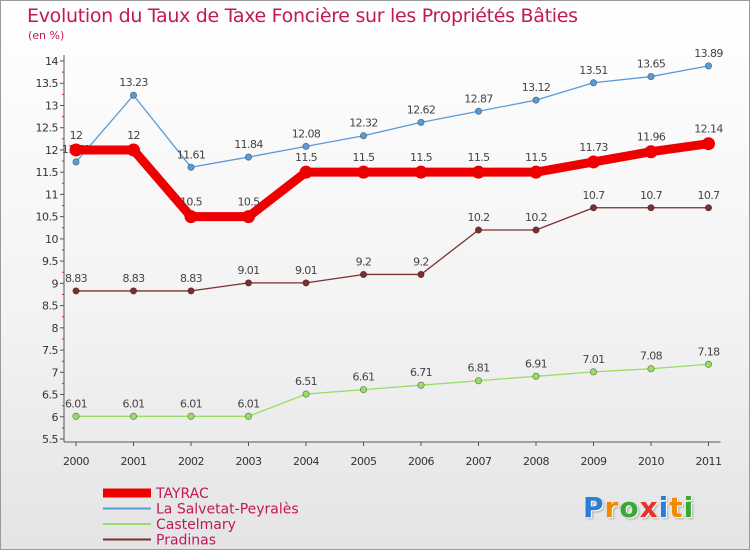  I want to click on x-tick-label: 2008, so click(536, 461).